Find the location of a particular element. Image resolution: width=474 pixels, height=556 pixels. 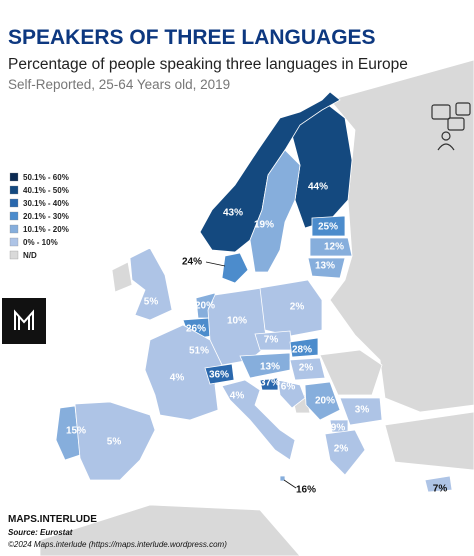

legend-label: 10.1% - 20% is located at coordinates (46, 229).